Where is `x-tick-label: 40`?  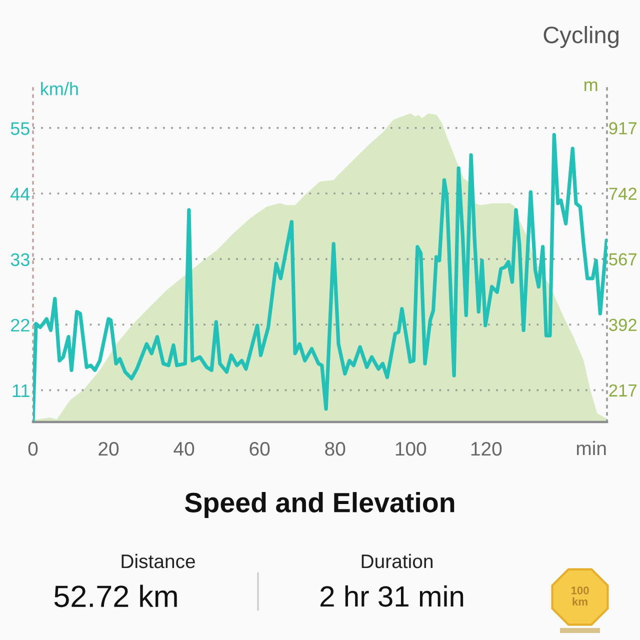
x-tick-label: 40 is located at coordinates (184, 449).